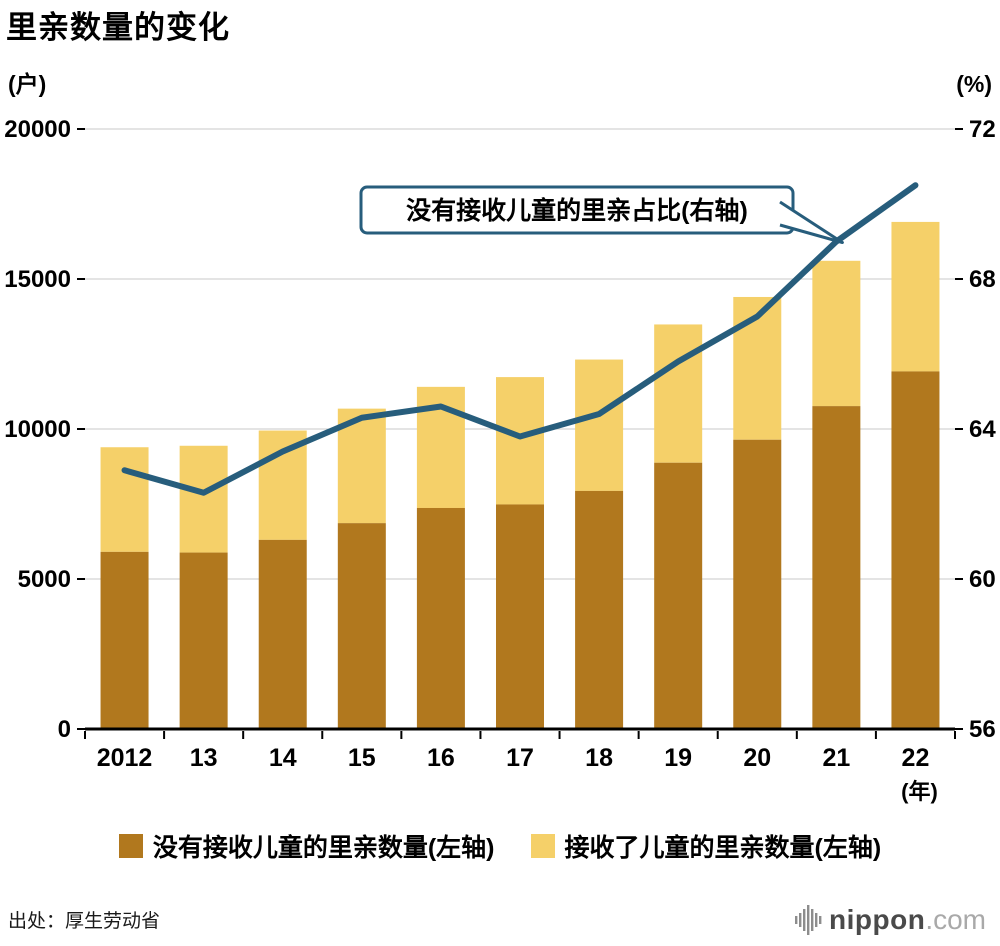 The height and width of the screenshot is (946, 1000). What do you see at coordinates (124, 640) in the screenshot?
I see `bar-no-child-2012` at bounding box center [124, 640].